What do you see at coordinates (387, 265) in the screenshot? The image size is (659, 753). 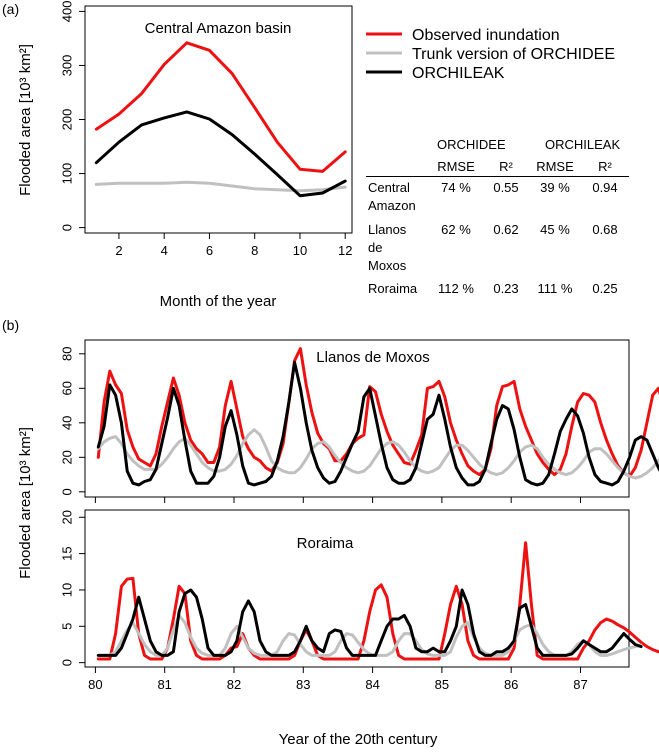 I see `table-site-name: Moxos` at bounding box center [387, 265].